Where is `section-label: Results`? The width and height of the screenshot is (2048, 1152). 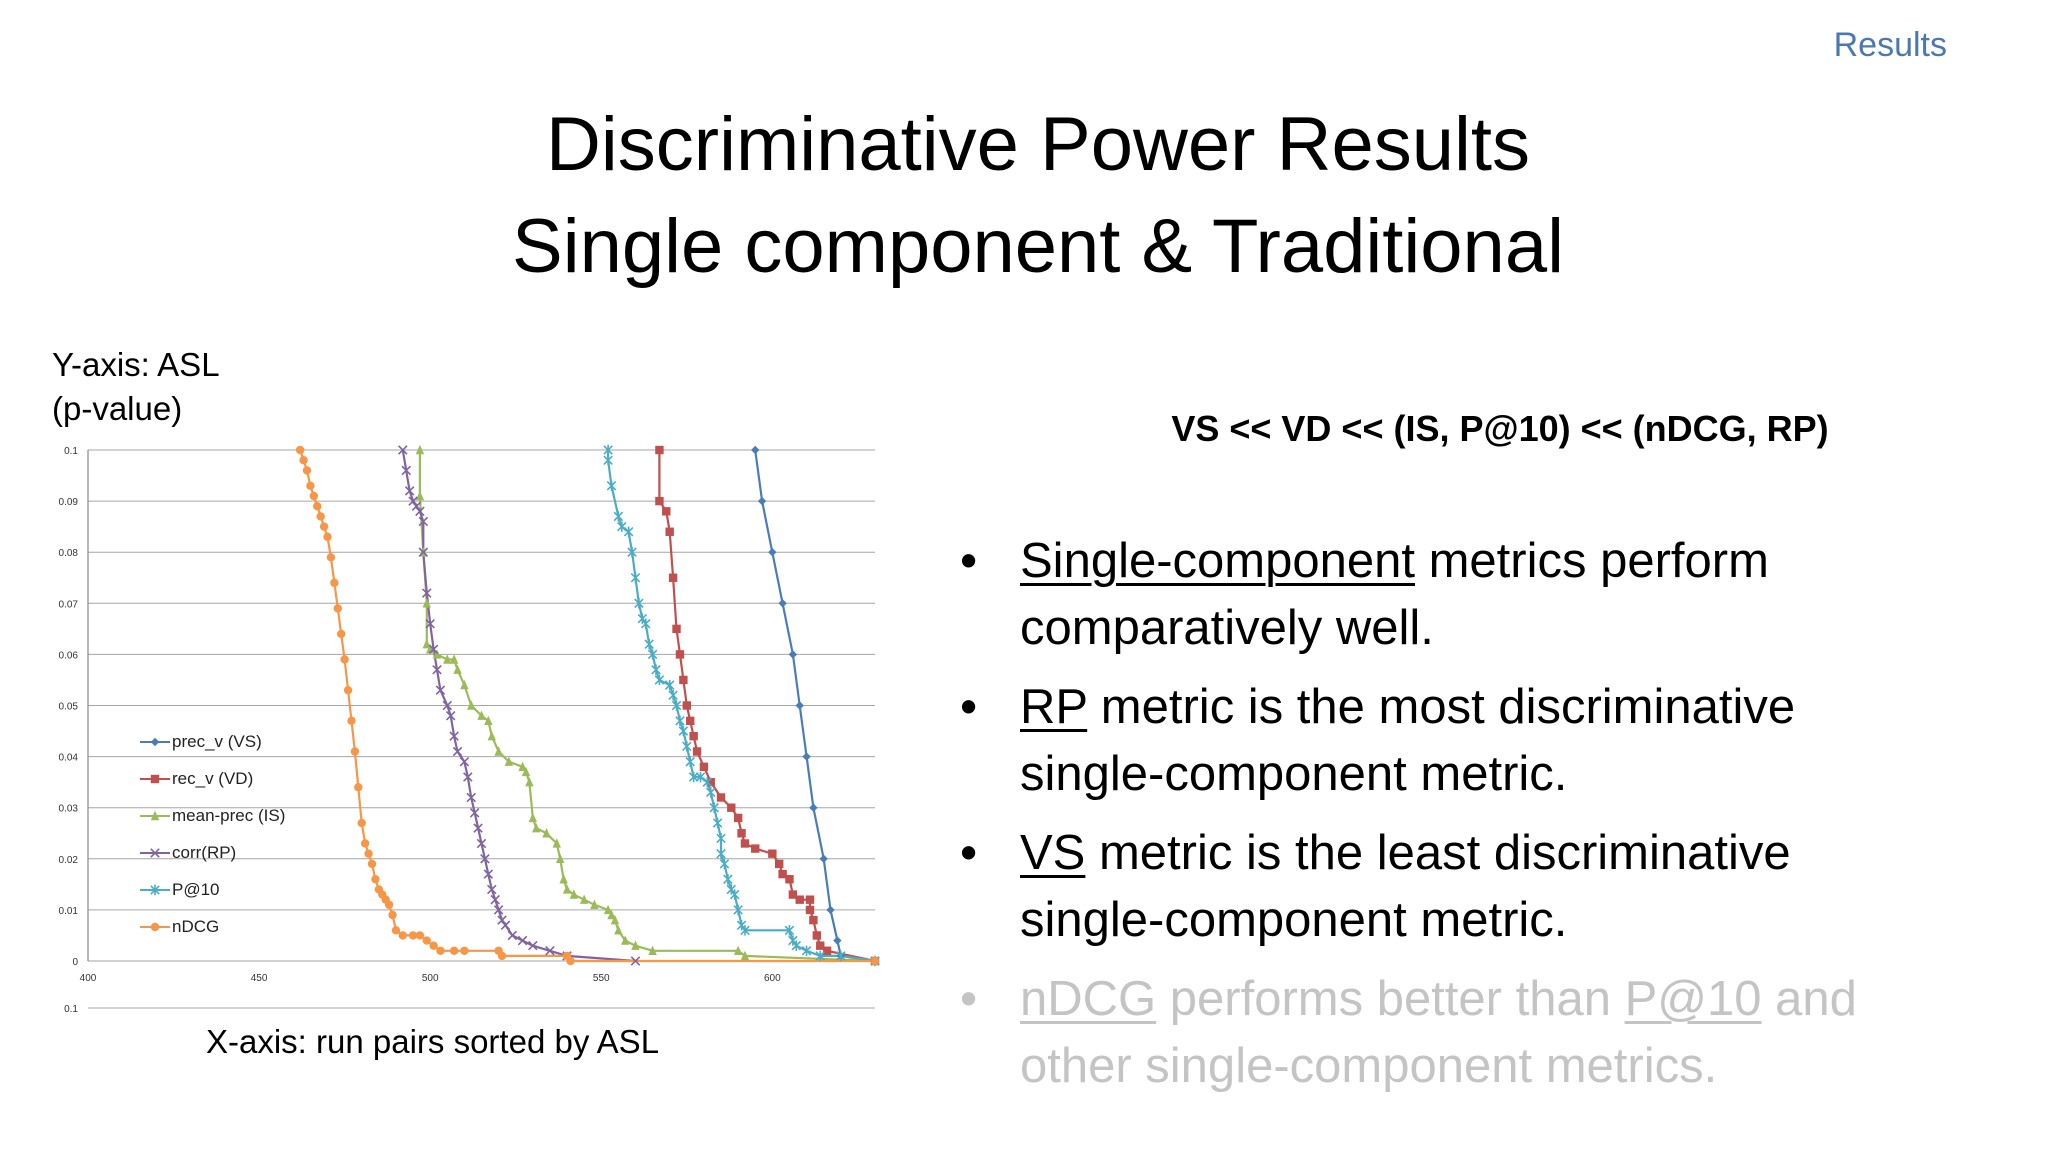
section-label: Results is located at coordinates (1890, 45).